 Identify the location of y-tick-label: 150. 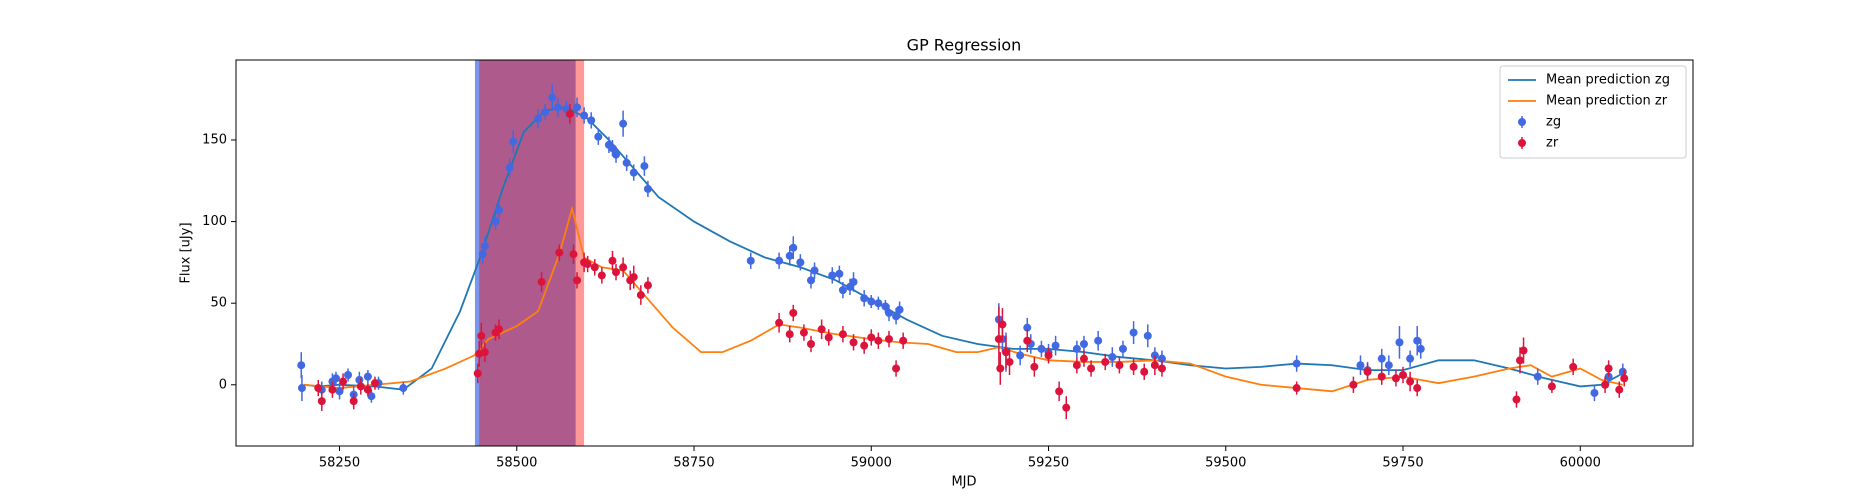
(214, 139).